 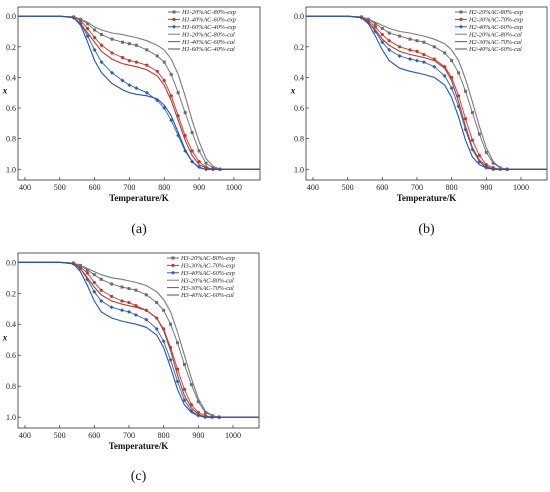 I want to click on legend-label: H1-60%AC-40%-exp, so click(x=208, y=27).